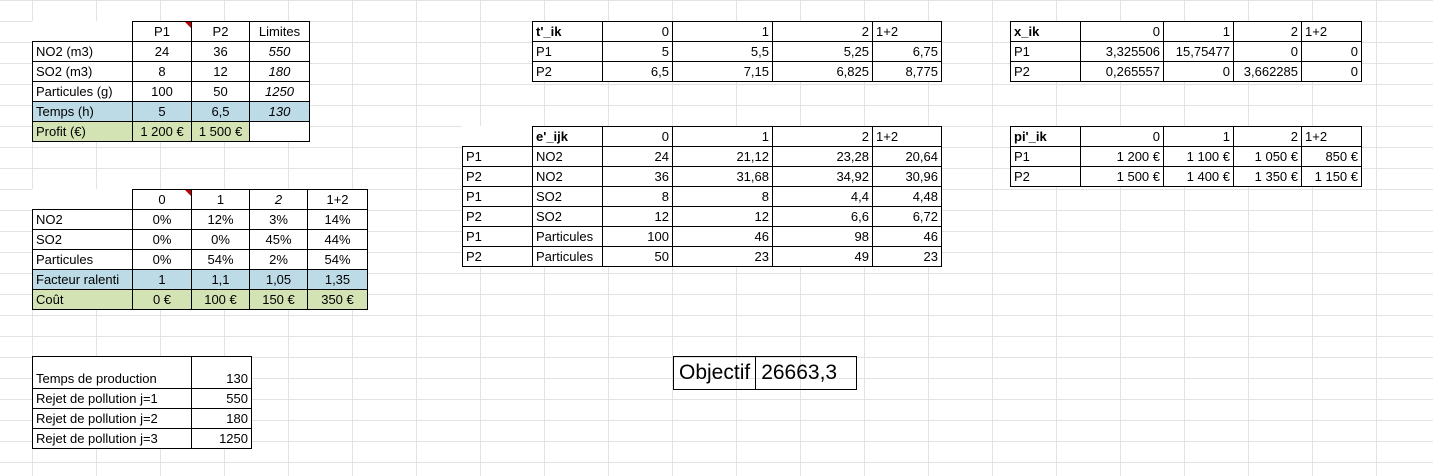  Describe the element at coordinates (337, 259) in the screenshot. I see `cell: 54%` at that location.